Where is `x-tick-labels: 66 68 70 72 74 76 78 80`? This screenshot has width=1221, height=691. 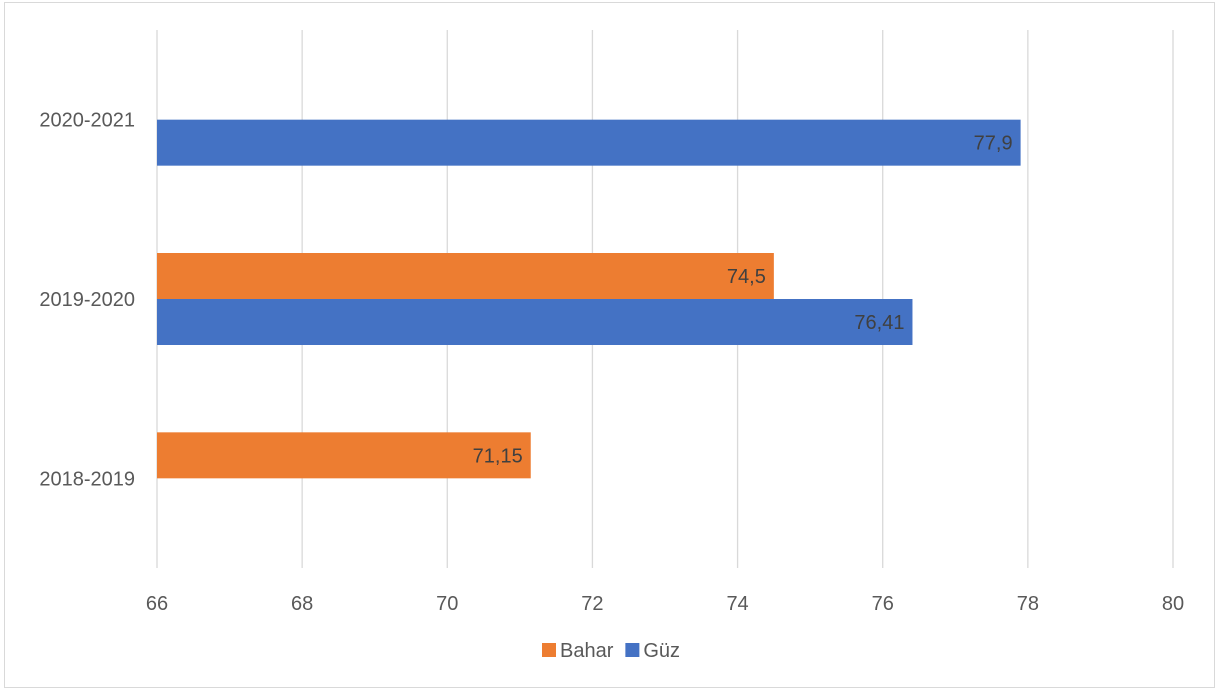 x-tick-labels: 66 68 70 72 74 76 78 80 is located at coordinates (665, 604).